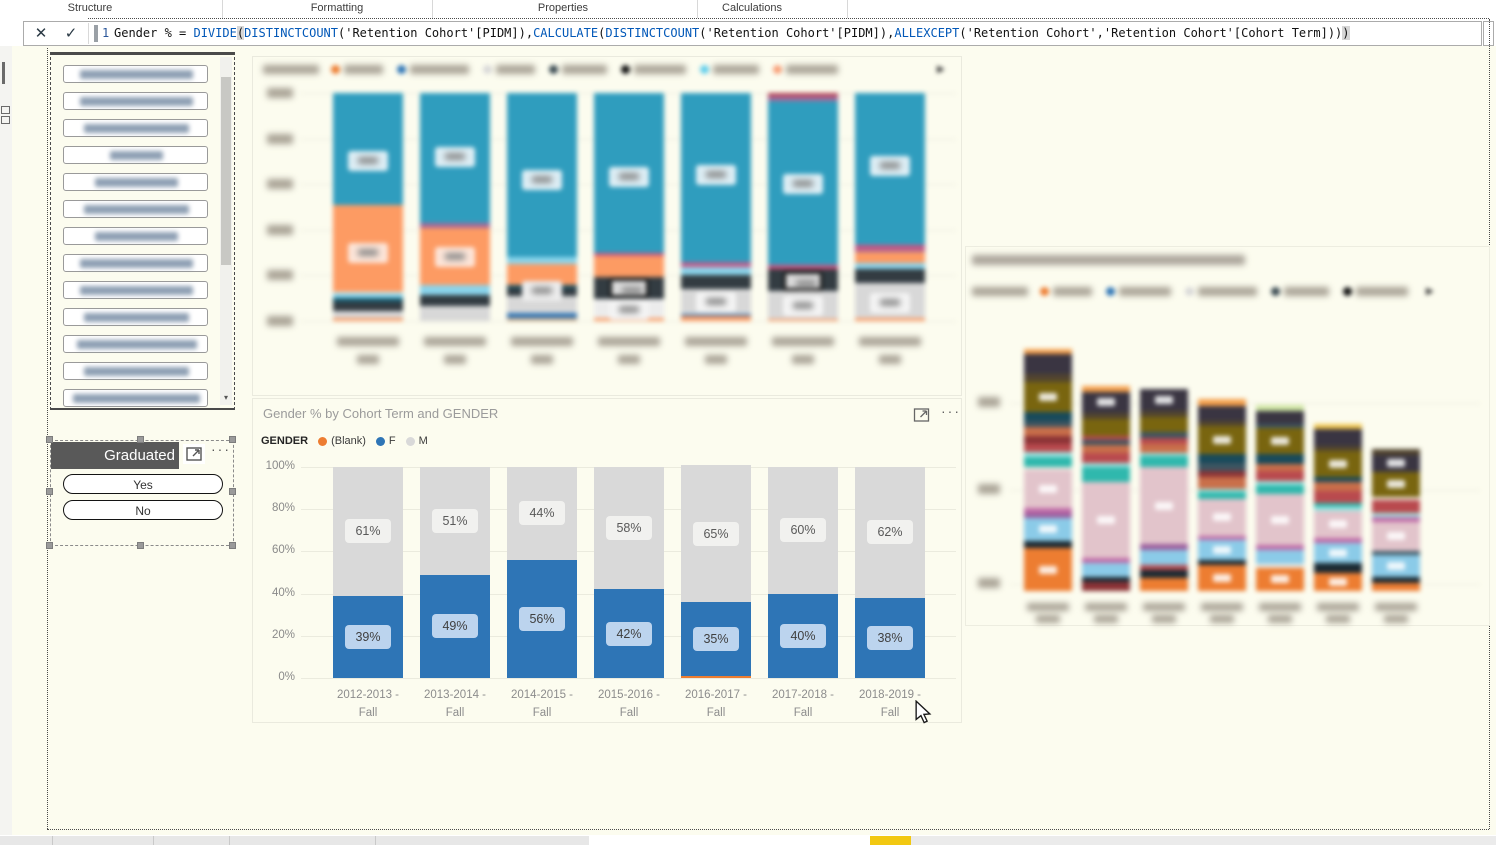 This screenshot has height=845, width=1496. Describe the element at coordinates (221, 449) in the screenshot. I see `more-options-icon: ···` at that location.